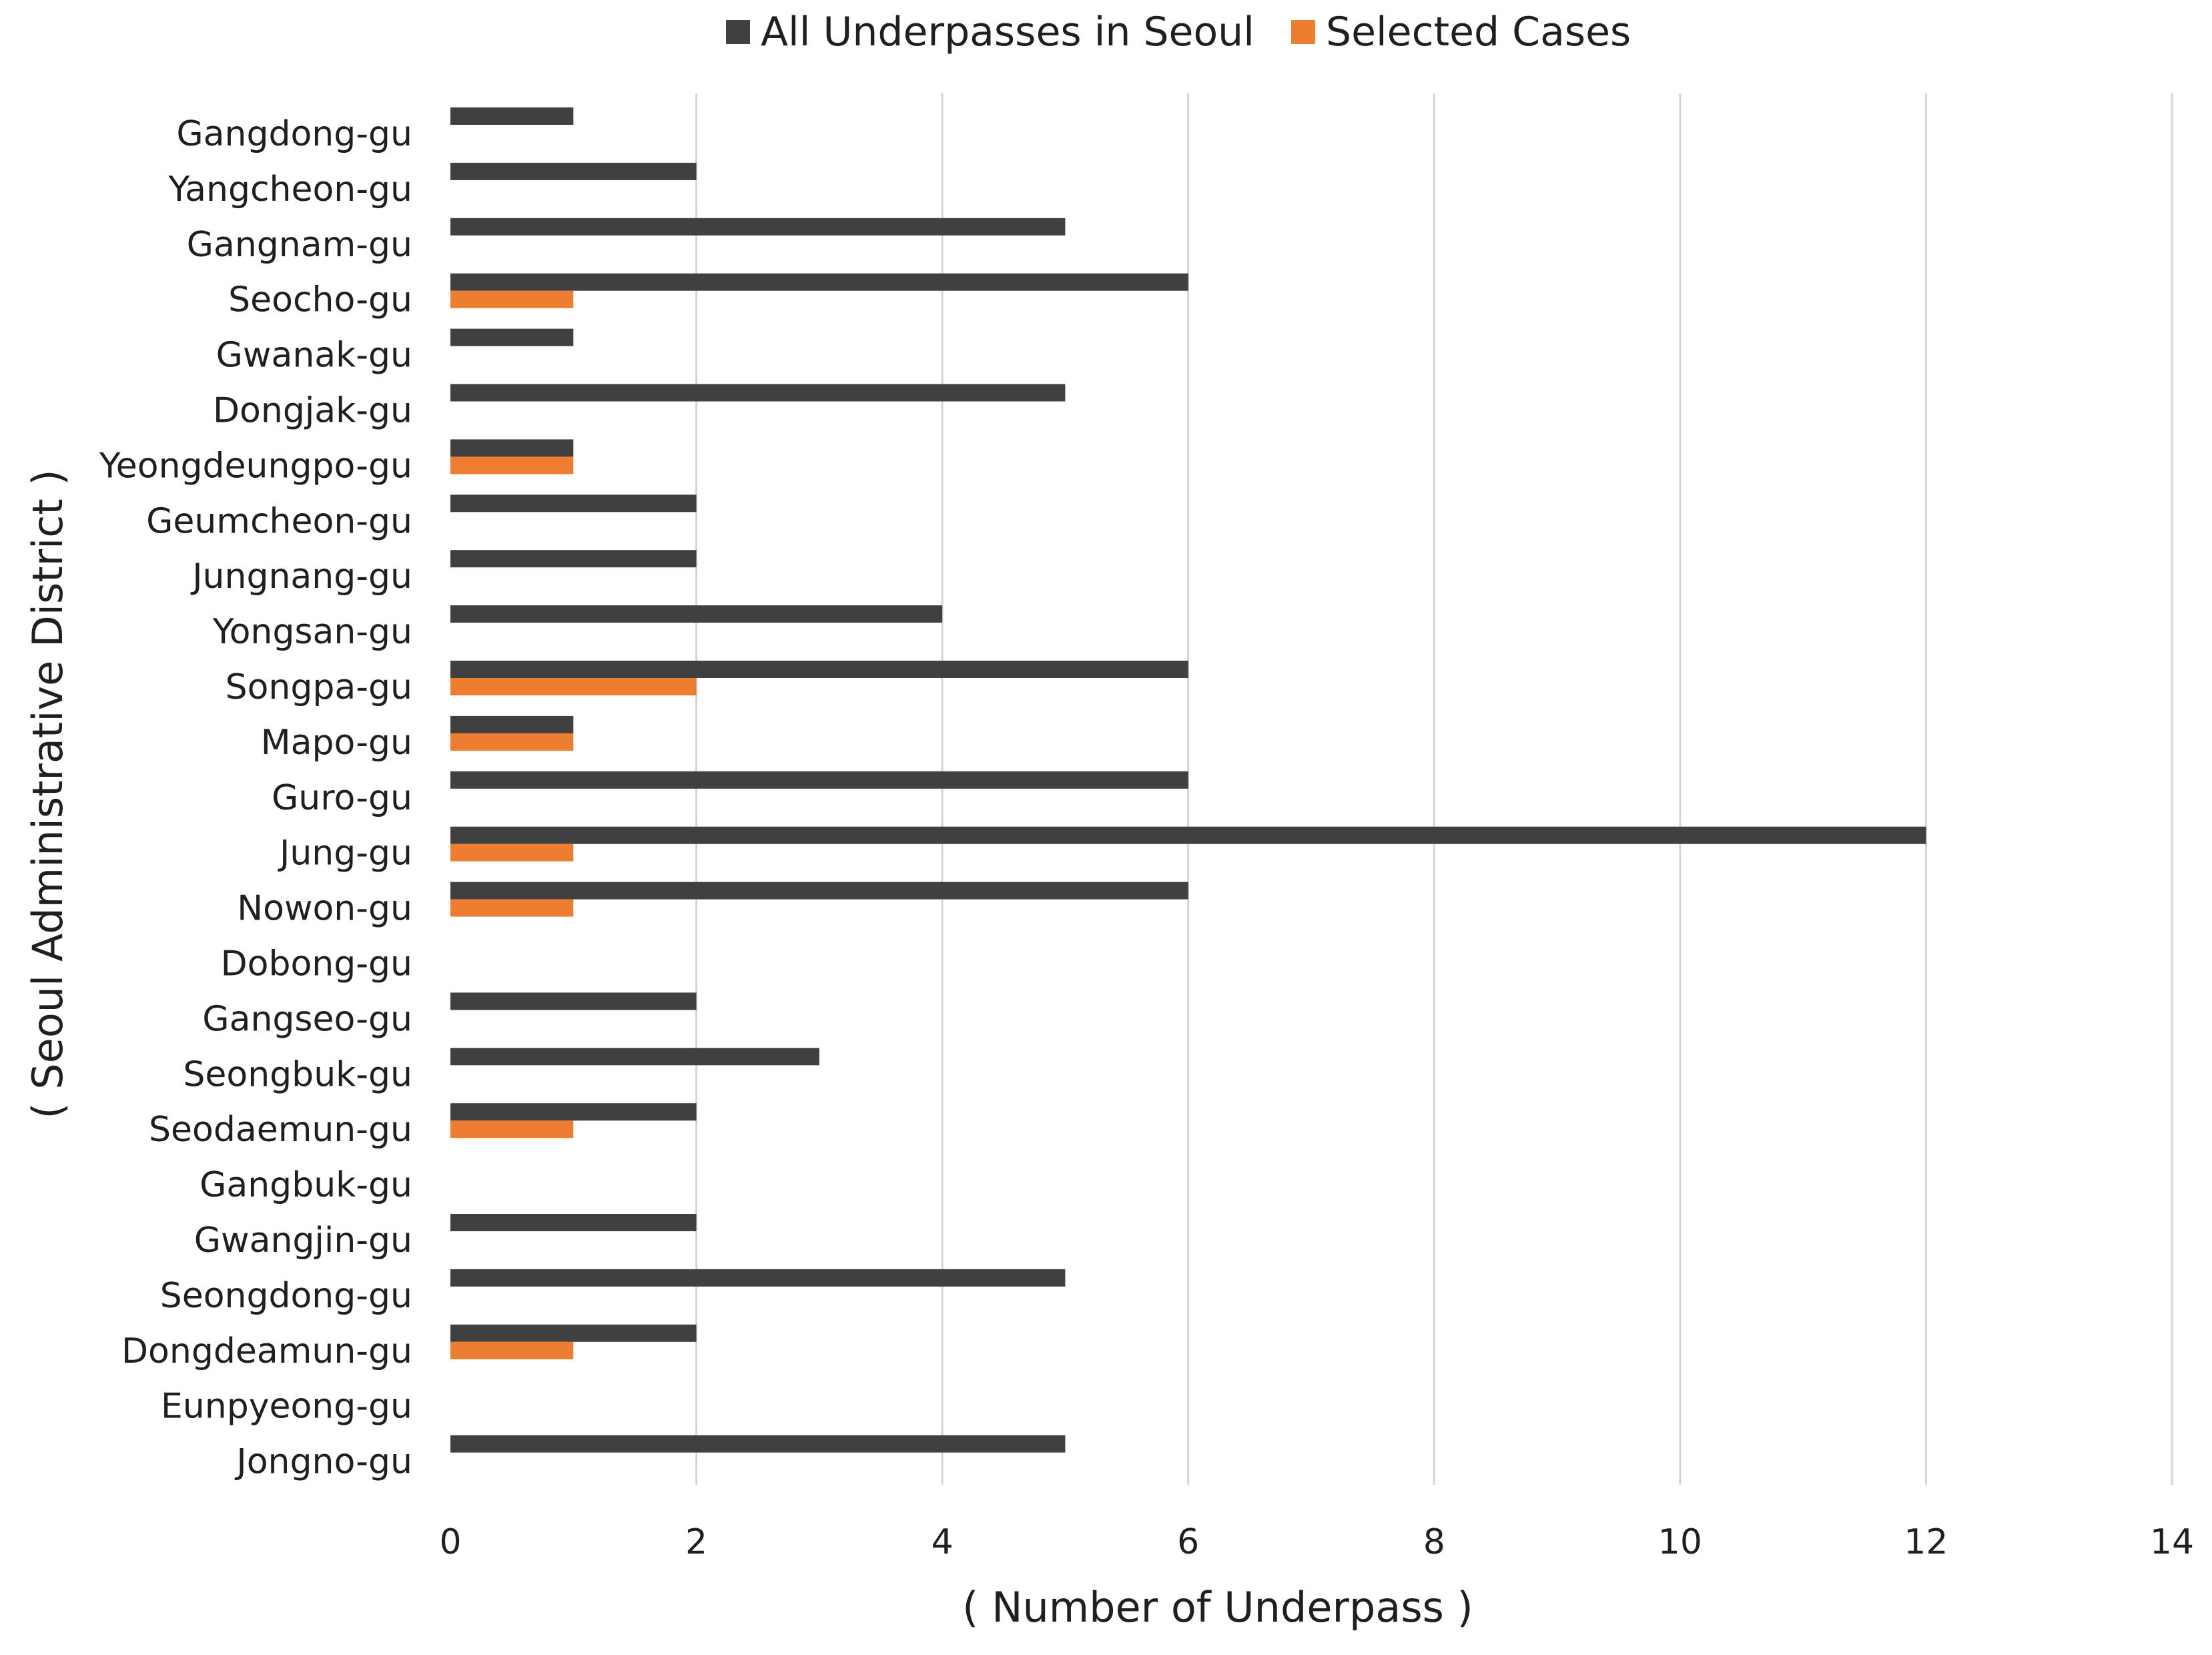 The height and width of the screenshot is (1655, 2212). Describe the element at coordinates (758, 1444) in the screenshot. I see `bar-all-underpasses-jongno-gu` at that location.